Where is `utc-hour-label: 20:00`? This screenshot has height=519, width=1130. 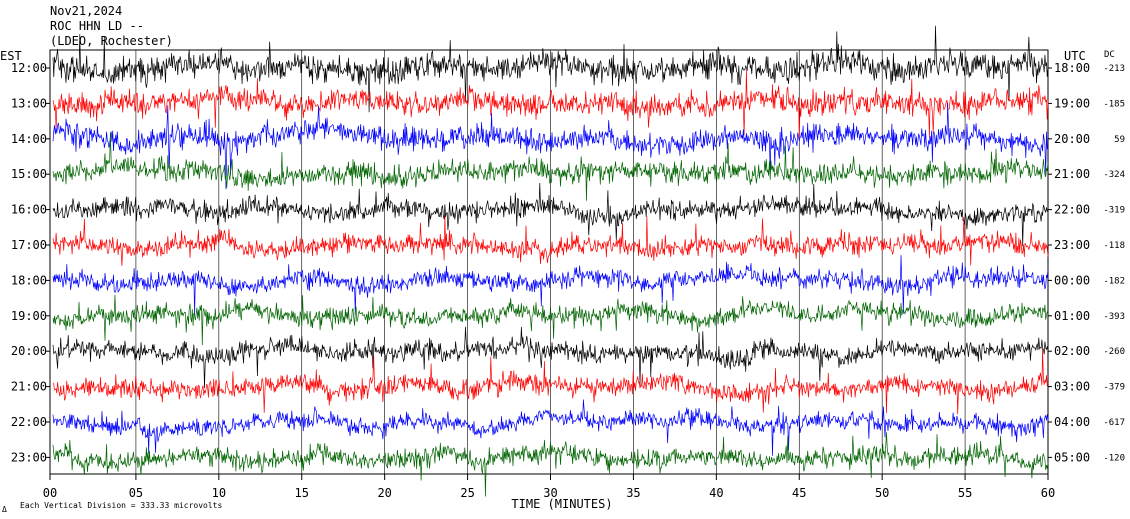 utc-hour-label: 20:00 is located at coordinates (1072, 139).